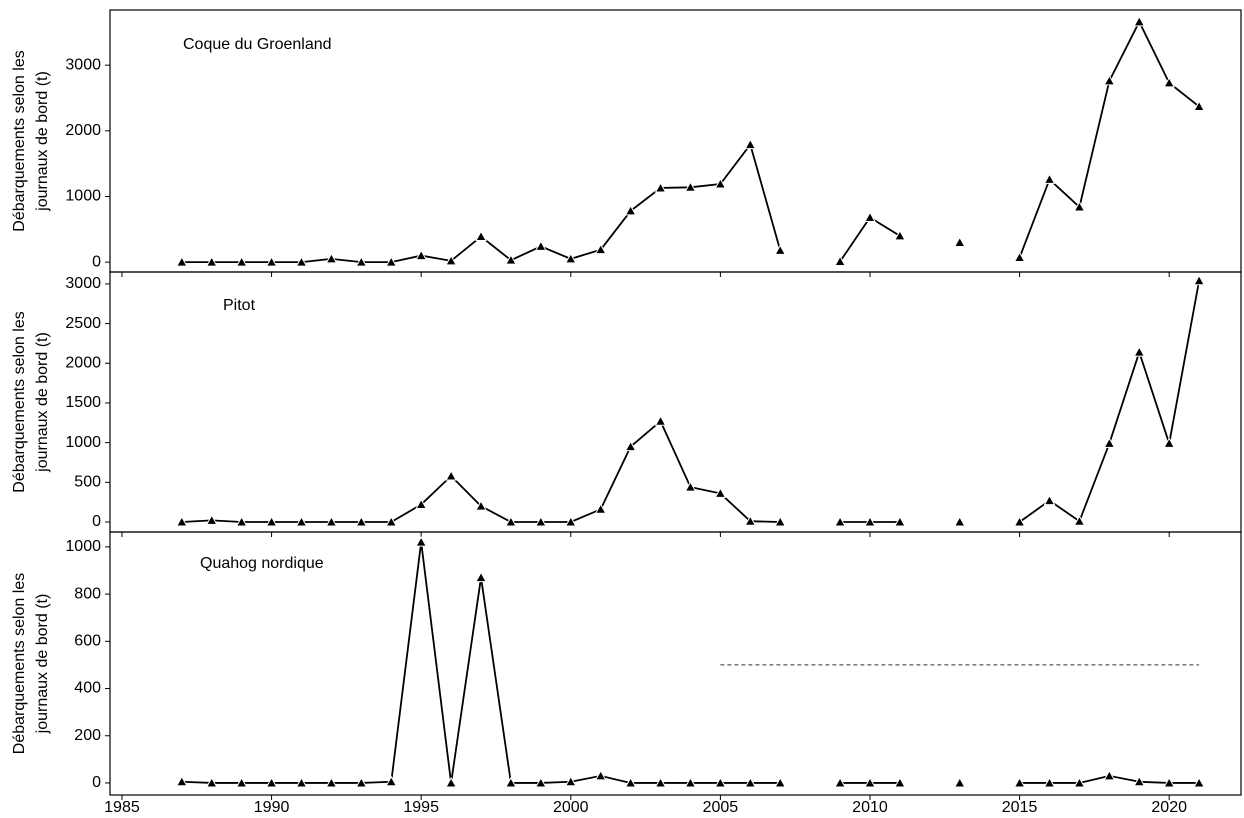  I want to click on x-tick-label: 2005, so click(721, 807).